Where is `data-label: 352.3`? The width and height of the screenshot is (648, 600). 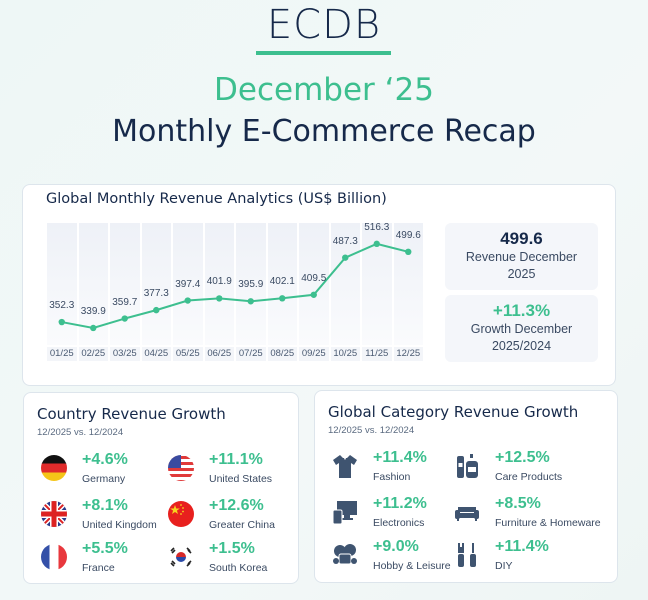 data-label: 352.3 is located at coordinates (62, 306).